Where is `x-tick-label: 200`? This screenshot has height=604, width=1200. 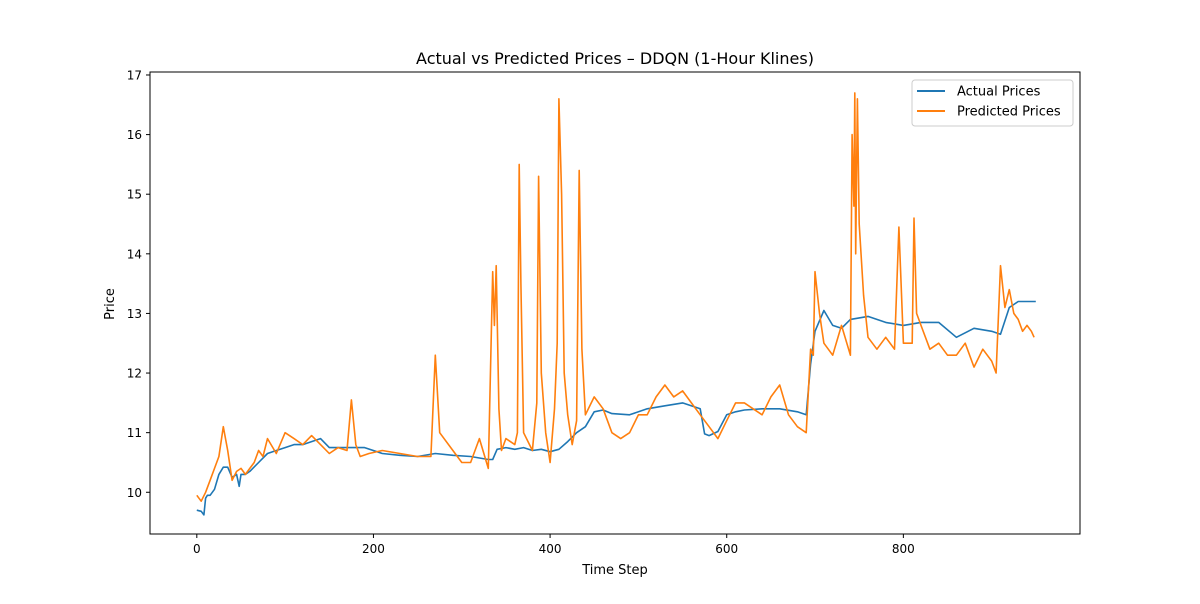
x-tick-label: 200 is located at coordinates (373, 549).